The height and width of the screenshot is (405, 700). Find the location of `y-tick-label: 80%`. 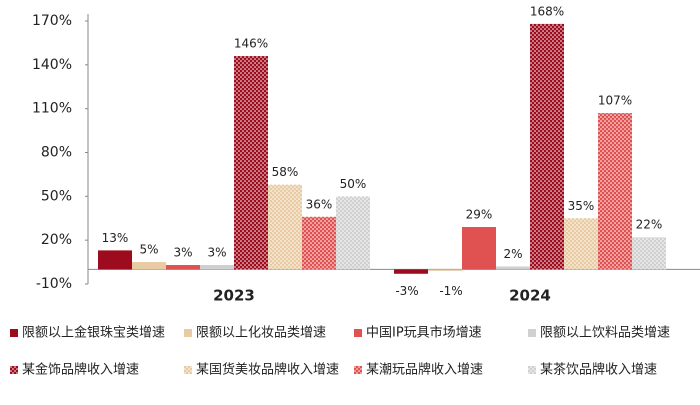

y-tick-label: 80% is located at coordinates (56, 153).